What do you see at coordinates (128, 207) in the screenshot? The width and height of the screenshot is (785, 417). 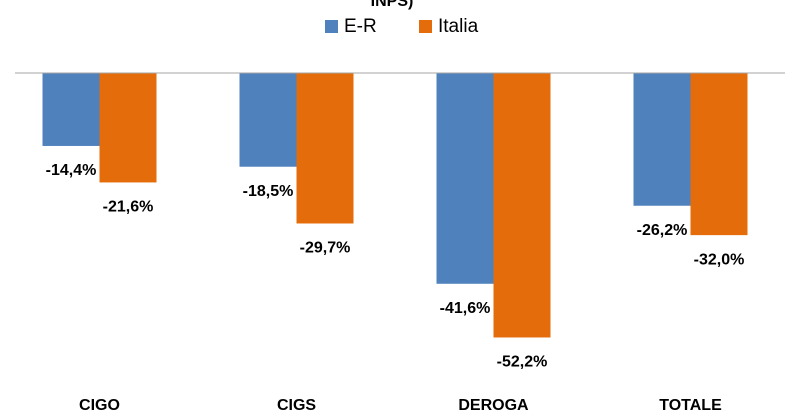 I see `value-label: -21,6%` at bounding box center [128, 207].